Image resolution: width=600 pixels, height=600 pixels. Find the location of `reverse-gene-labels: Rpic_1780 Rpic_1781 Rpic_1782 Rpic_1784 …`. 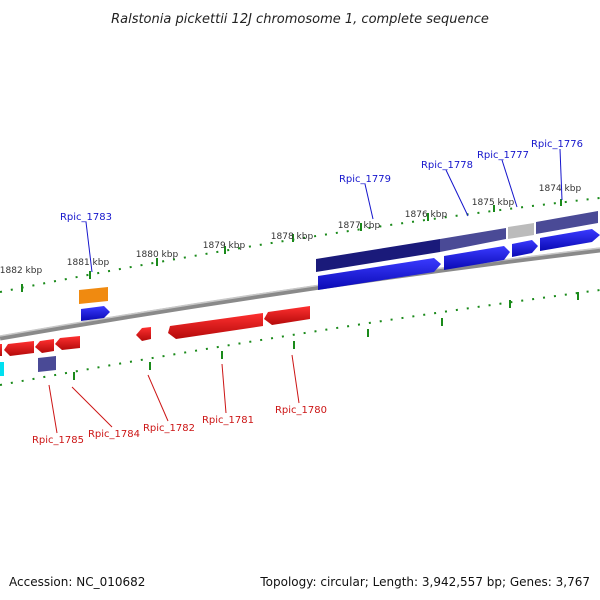

reverse-gene-labels: Rpic_1780 Rpic_1781 Rpic_1782 Rpic_1784 … is located at coordinates (179, 425).